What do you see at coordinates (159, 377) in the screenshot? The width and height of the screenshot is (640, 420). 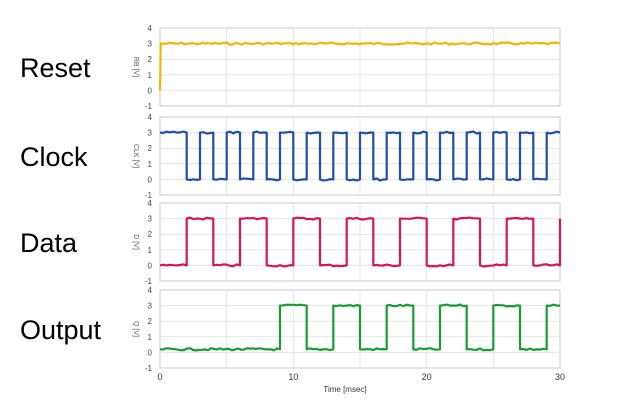 I see `x-tick-label: 0` at bounding box center [159, 377].